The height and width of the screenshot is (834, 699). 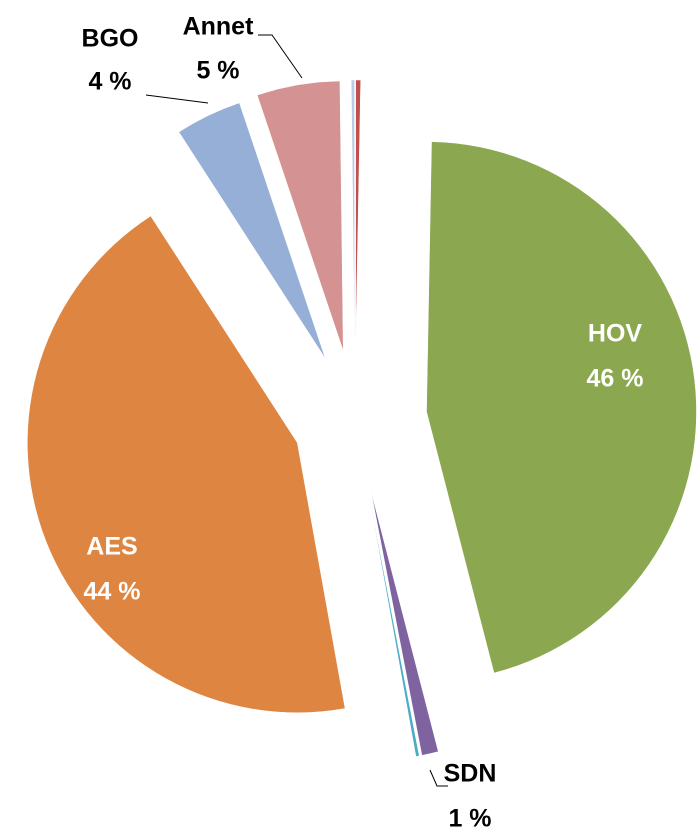 I want to click on value-label: 5 %, so click(x=217, y=71).